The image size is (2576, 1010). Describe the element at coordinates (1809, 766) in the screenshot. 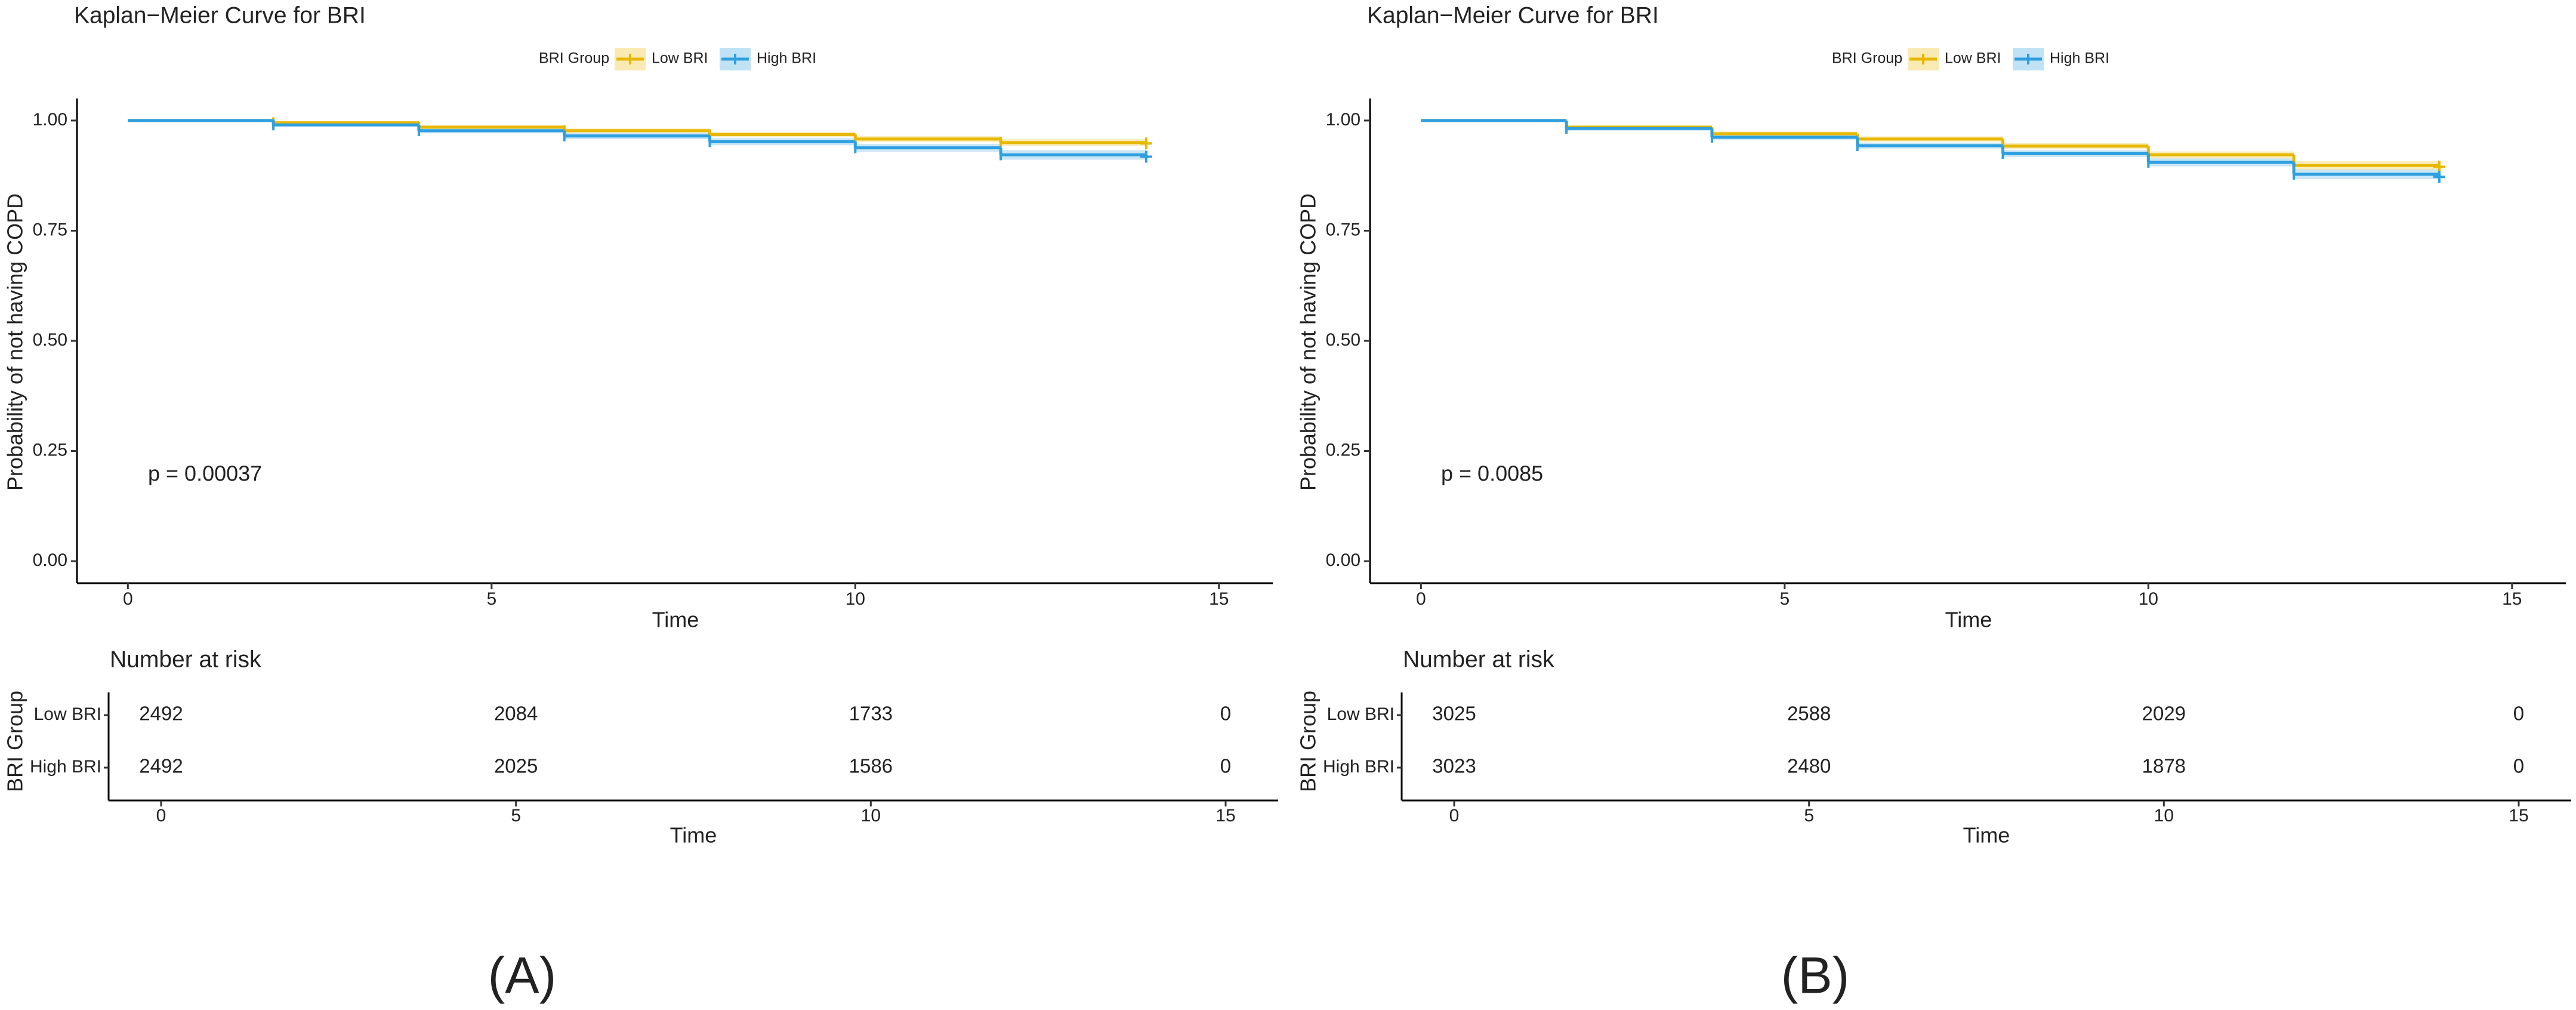

I see `risk-count: 2480` at that location.